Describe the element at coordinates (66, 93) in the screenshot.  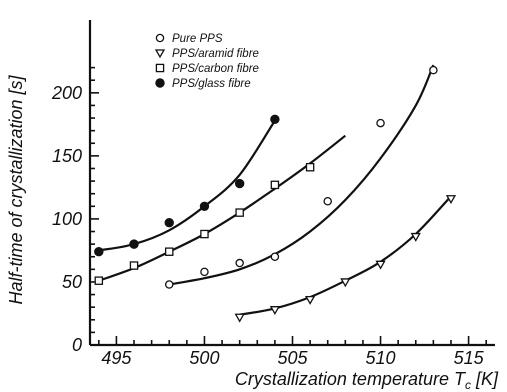
I see `y-tick-label: 200` at that location.